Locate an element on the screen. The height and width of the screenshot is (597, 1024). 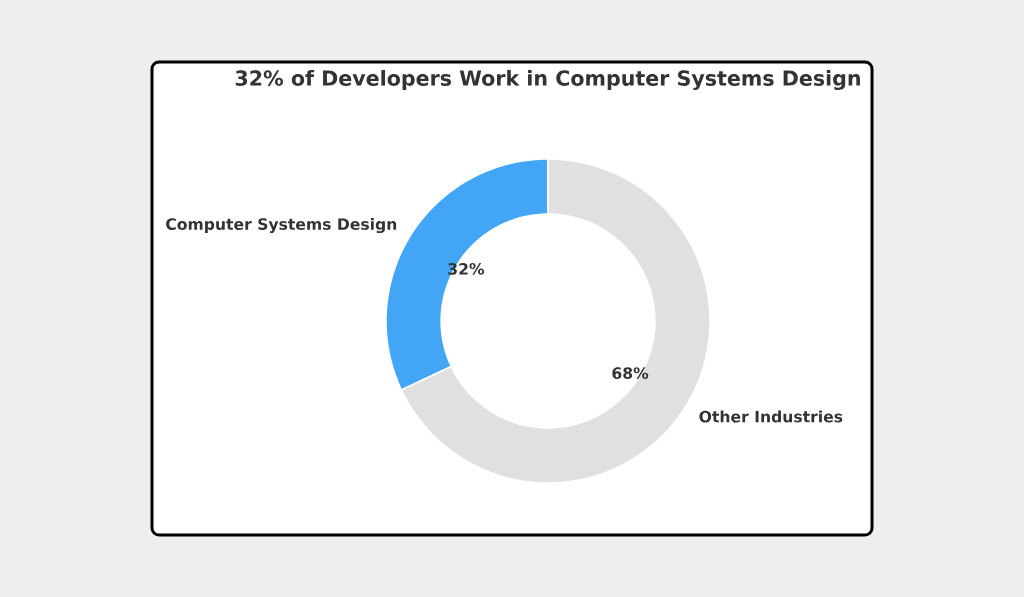
data-label: 68% is located at coordinates (630, 373).